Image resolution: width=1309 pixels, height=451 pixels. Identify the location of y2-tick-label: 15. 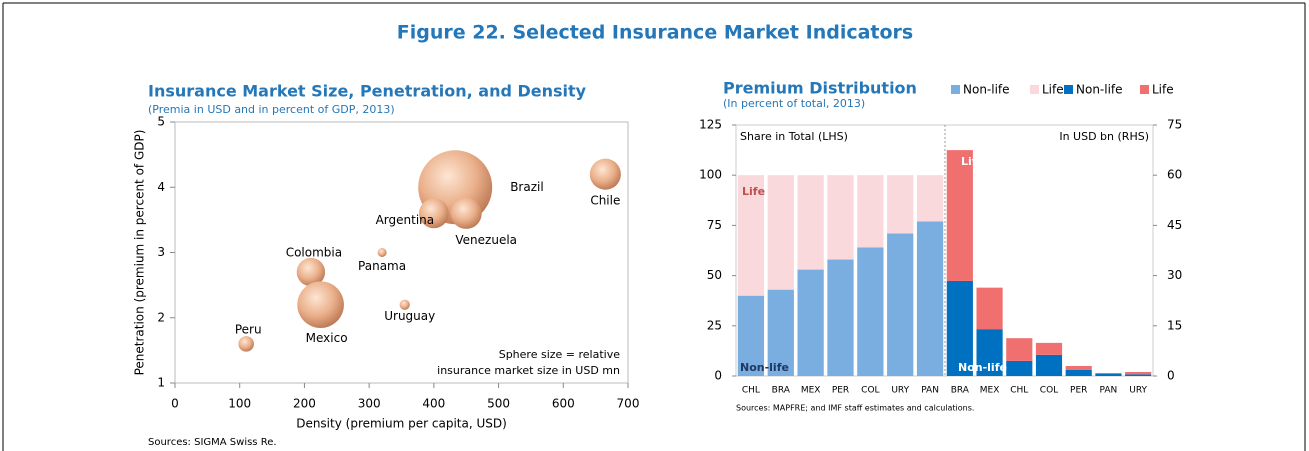
(1174, 325).